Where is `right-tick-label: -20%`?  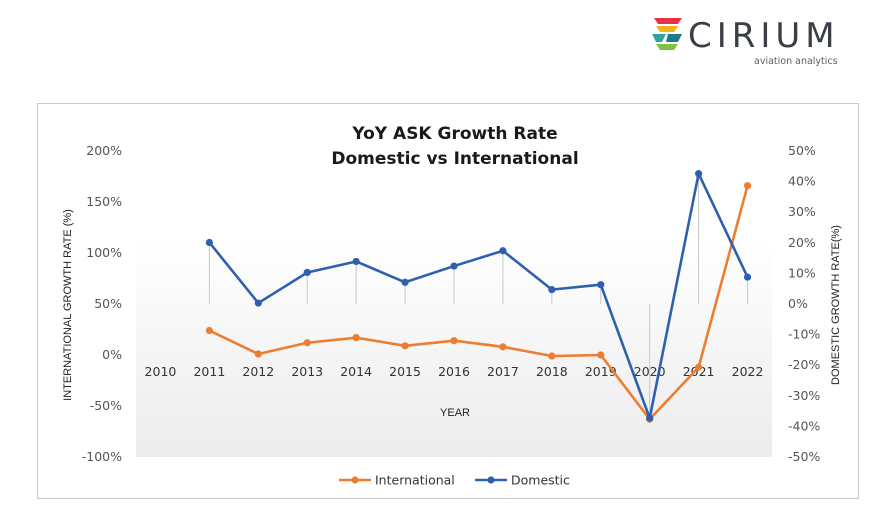 right-tick-label: -20% is located at coordinates (804, 364).